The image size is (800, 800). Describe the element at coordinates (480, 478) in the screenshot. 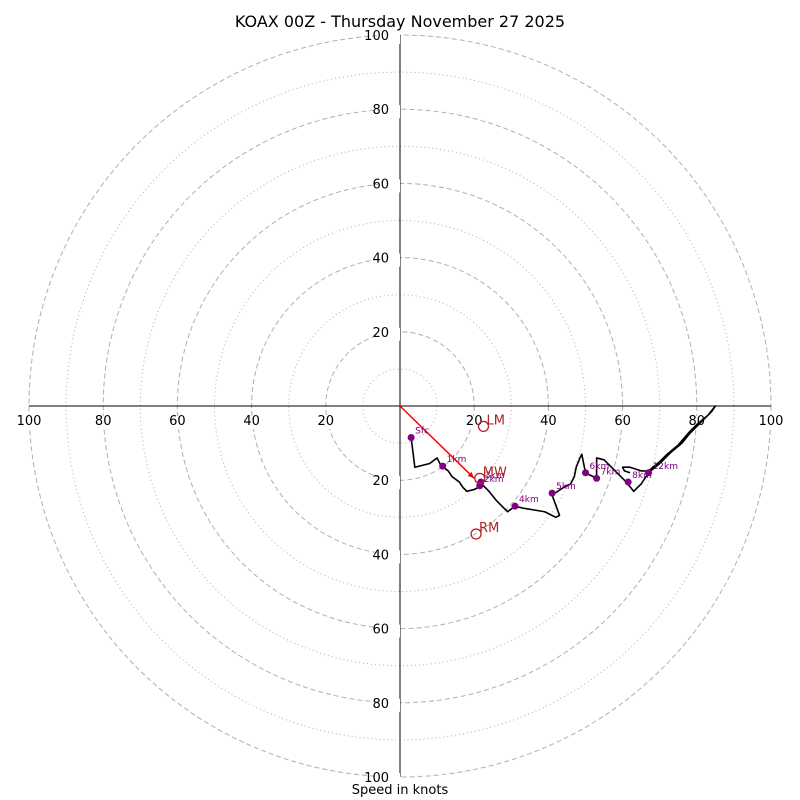

I see `storm-marker-MW` at that location.